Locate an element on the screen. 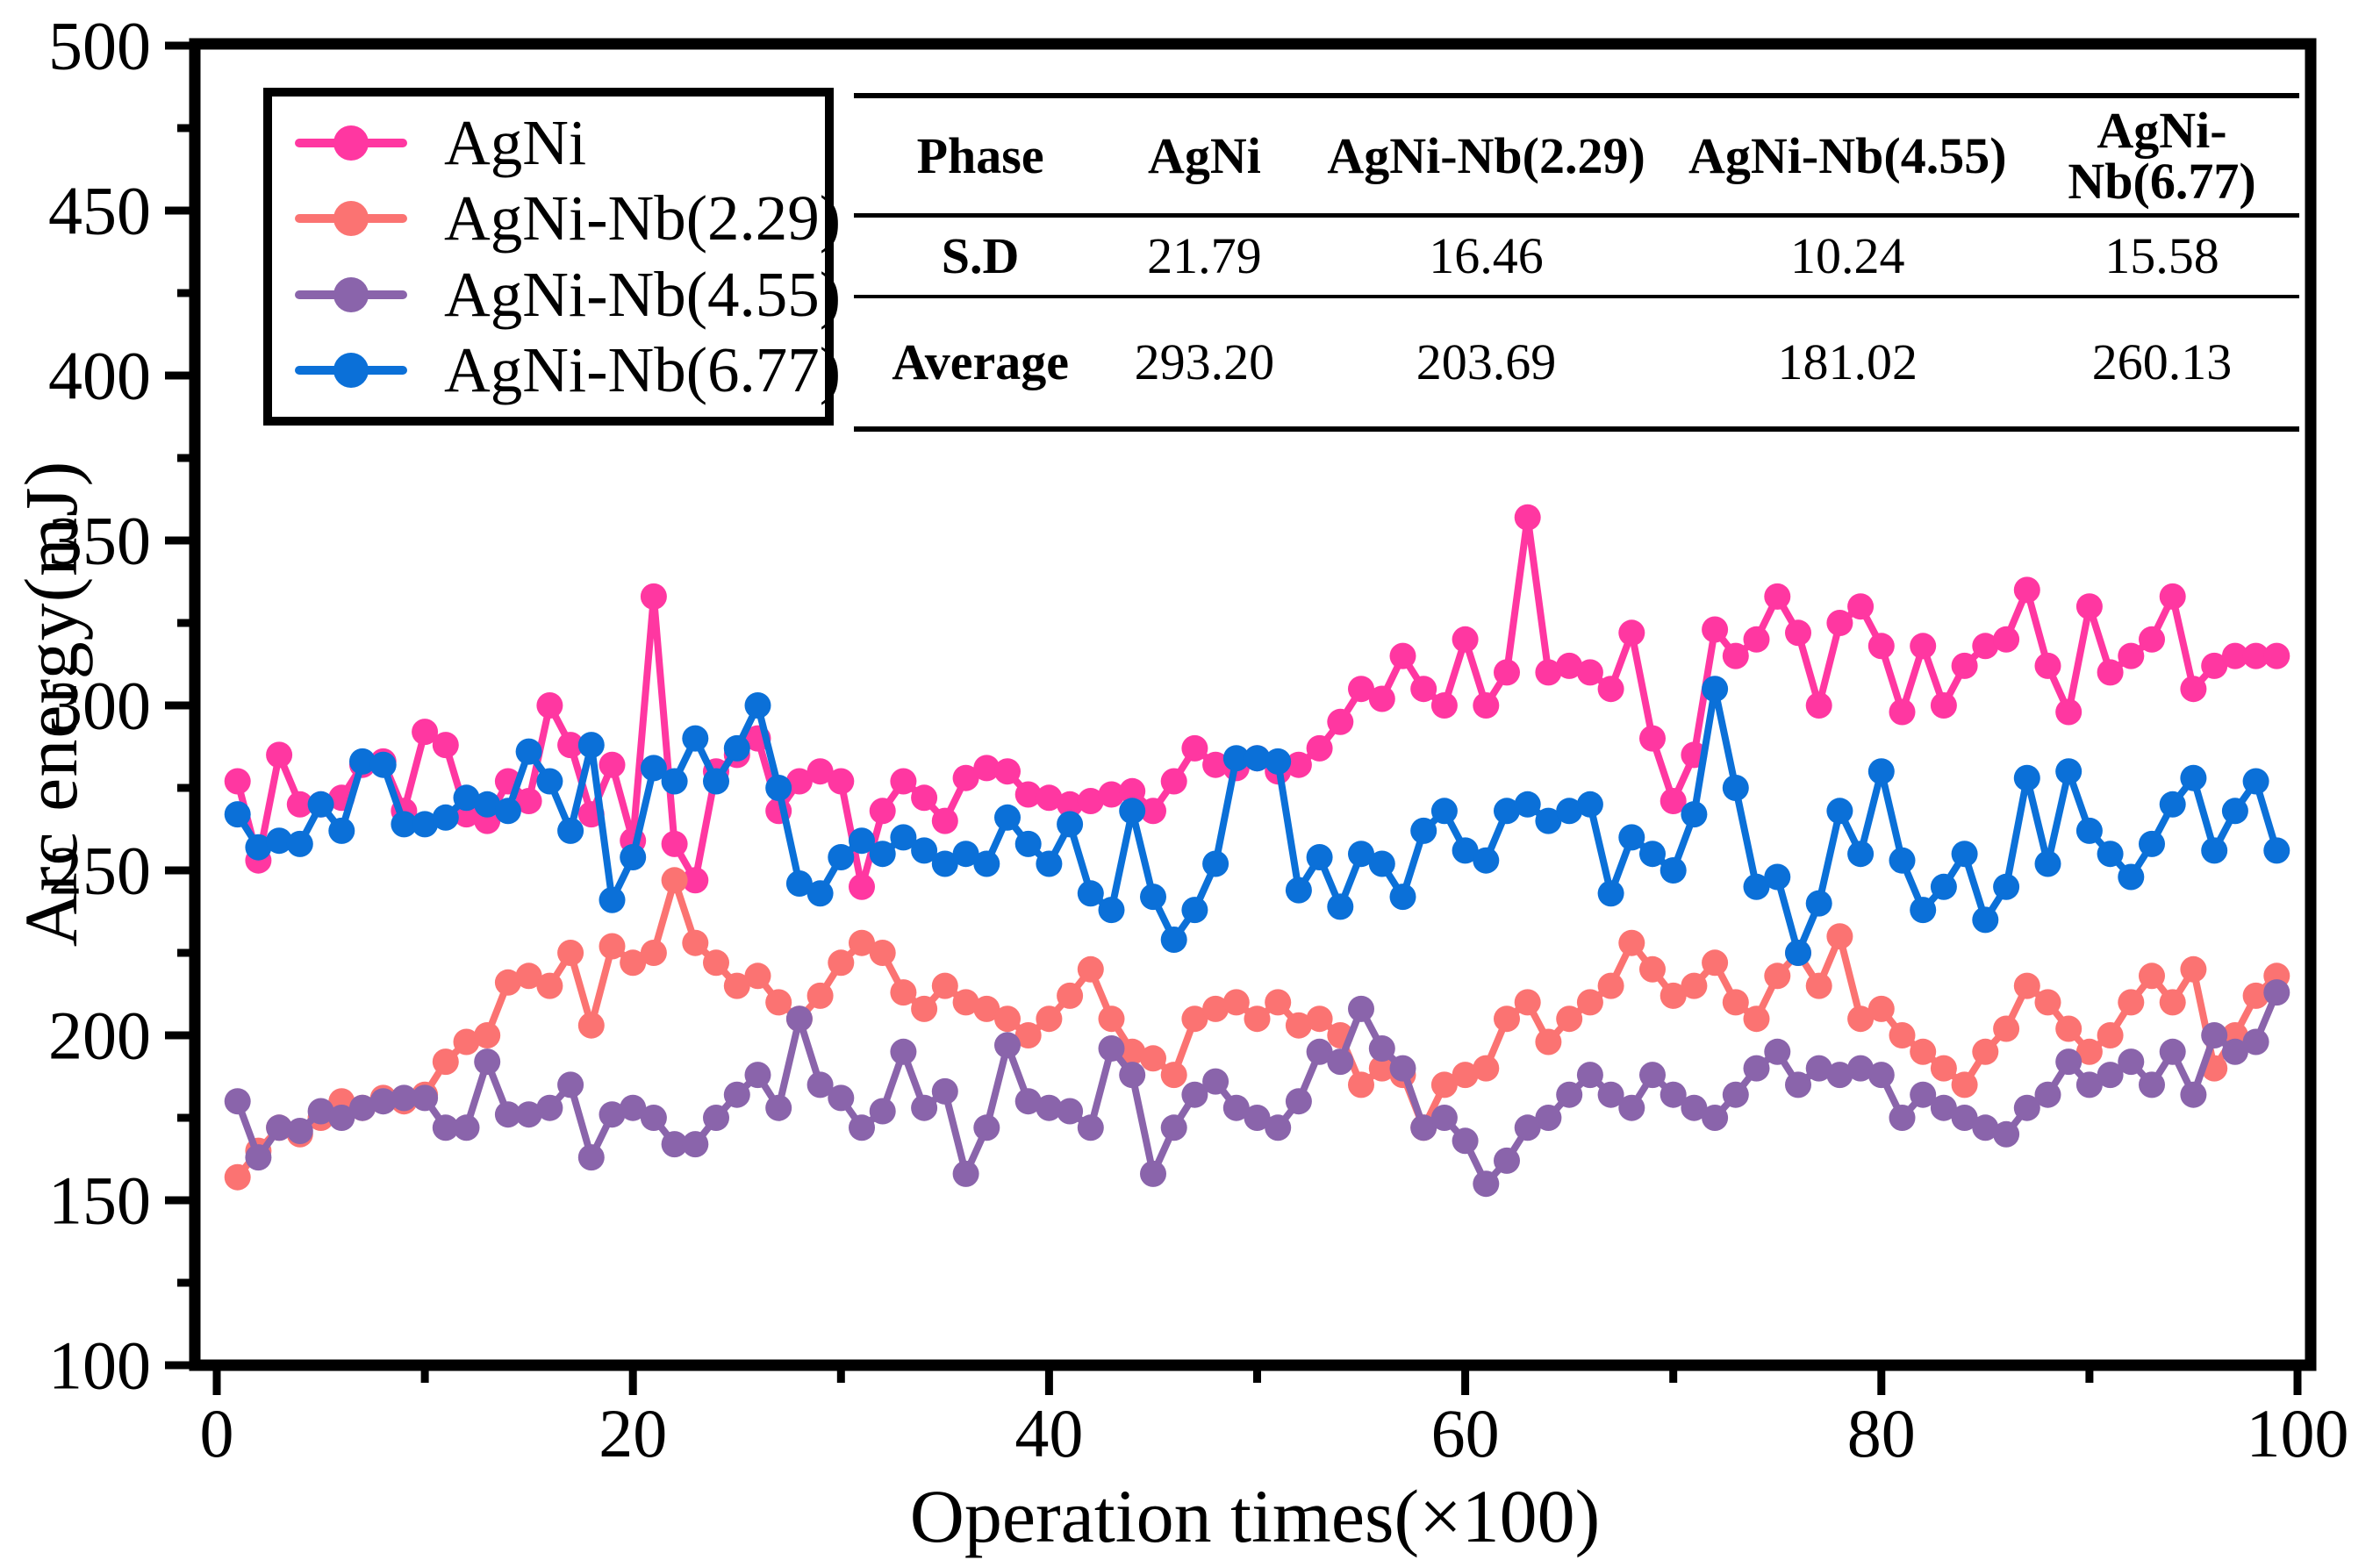 This screenshot has width=2380, height=1560. table-cell: 181.02 is located at coordinates (1847, 361).